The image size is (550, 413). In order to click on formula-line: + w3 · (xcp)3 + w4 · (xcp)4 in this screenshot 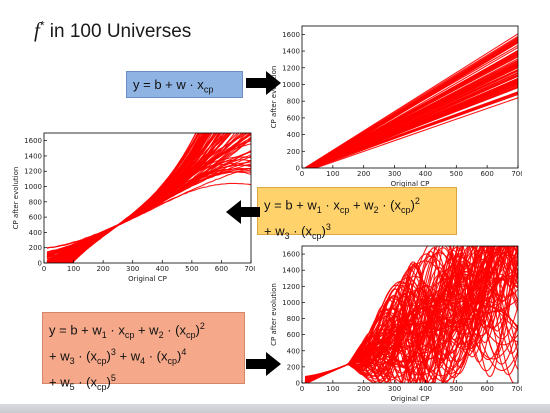, I will do `click(118, 356)`.